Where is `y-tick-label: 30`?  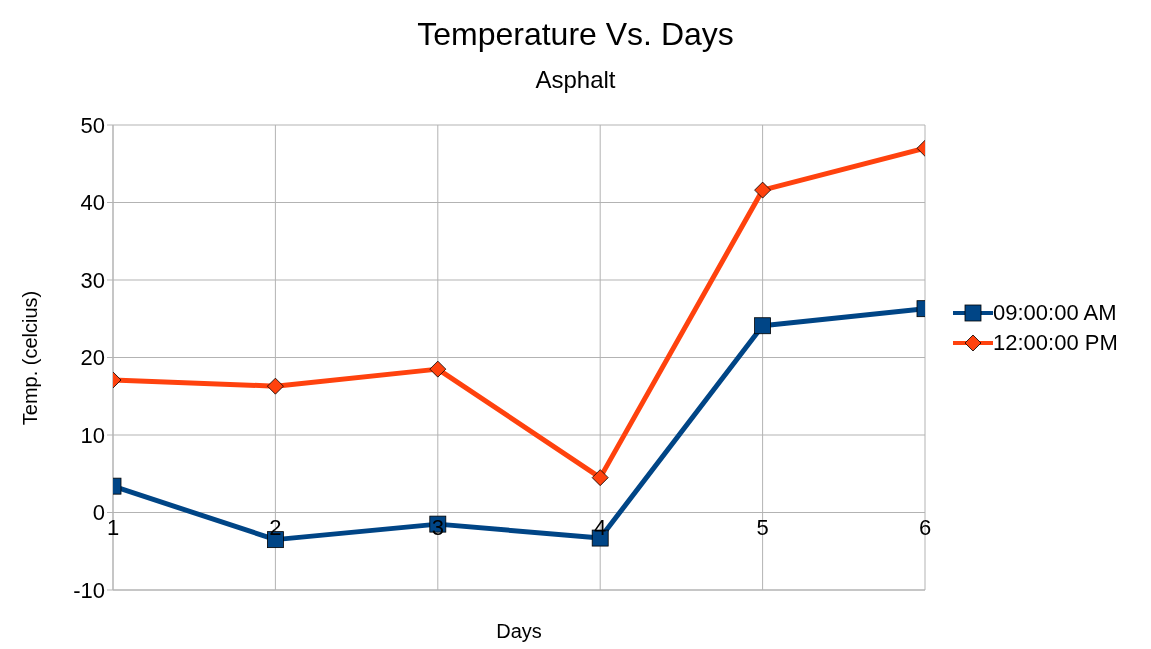
y-tick-label: 30 is located at coordinates (92, 280).